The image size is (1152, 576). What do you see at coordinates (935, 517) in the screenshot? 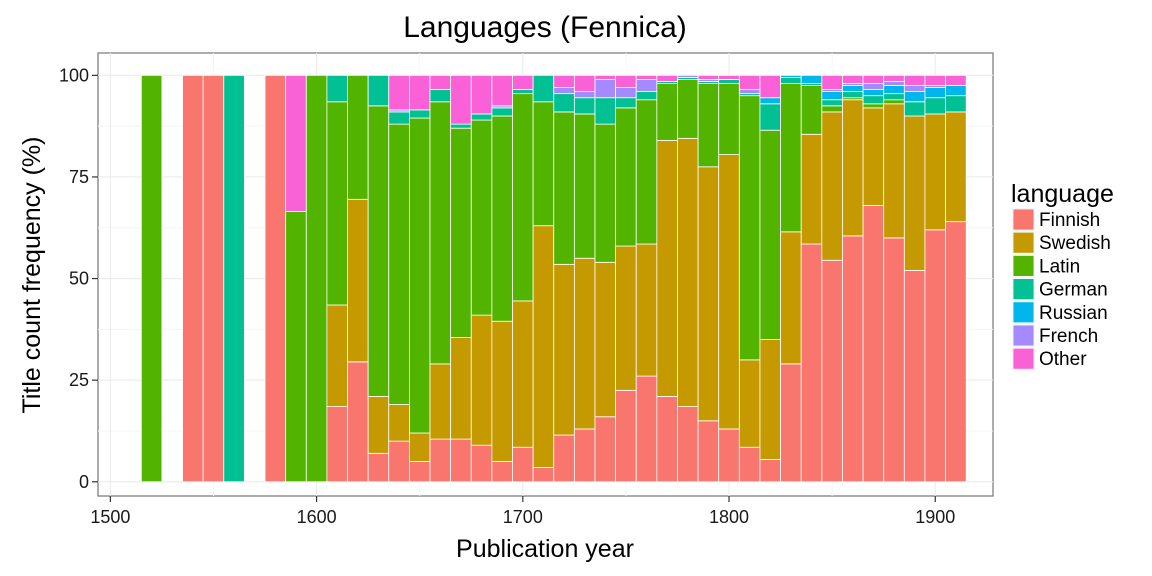
I see `x-tick-label: 1900` at bounding box center [935, 517].